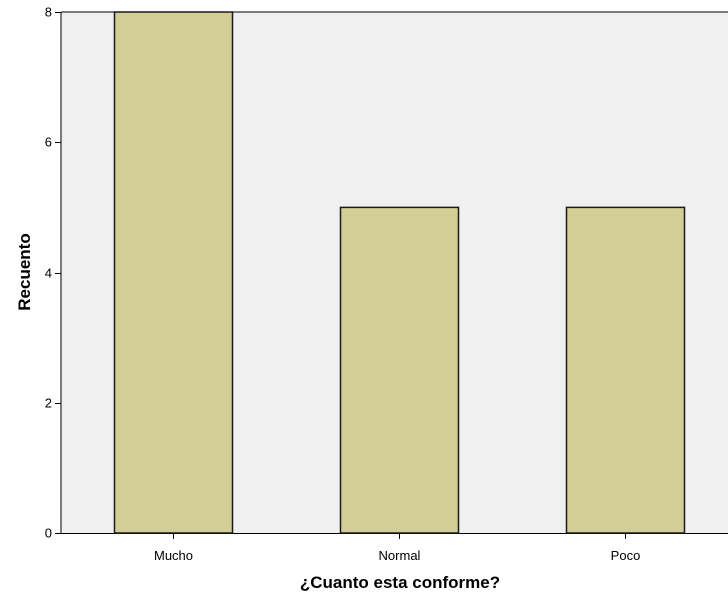 The width and height of the screenshot is (728, 603). I want to click on x-axis-title: ¿Cuanto esta conforme?, so click(400, 582).